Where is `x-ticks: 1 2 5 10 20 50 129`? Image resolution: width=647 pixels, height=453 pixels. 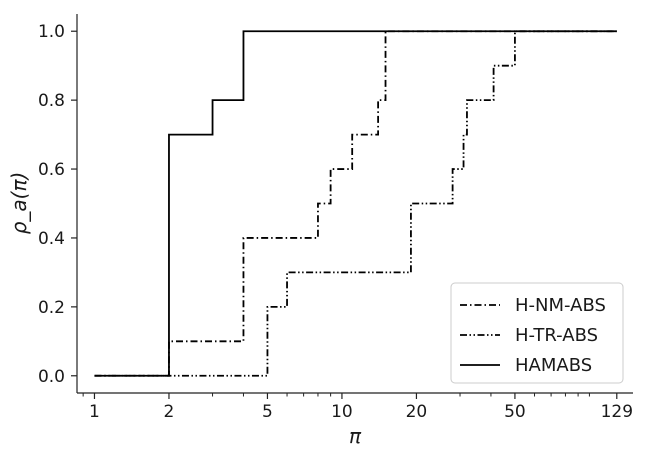
x-ticks: 1 2 5 10 20 50 129 is located at coordinates (357, 407).